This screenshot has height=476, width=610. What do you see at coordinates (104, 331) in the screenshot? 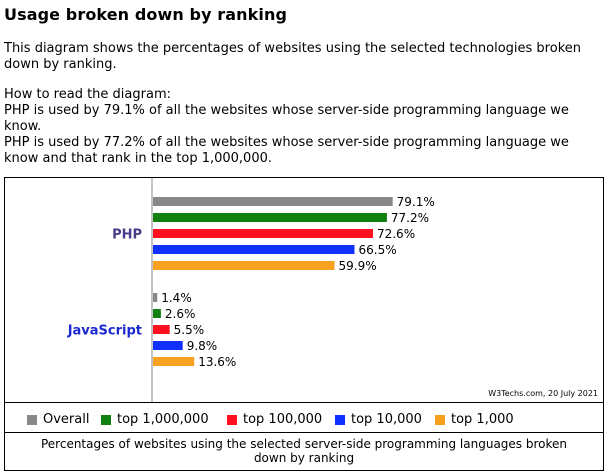
I see `category-label-javascript: JavaScript` at bounding box center [104, 331].